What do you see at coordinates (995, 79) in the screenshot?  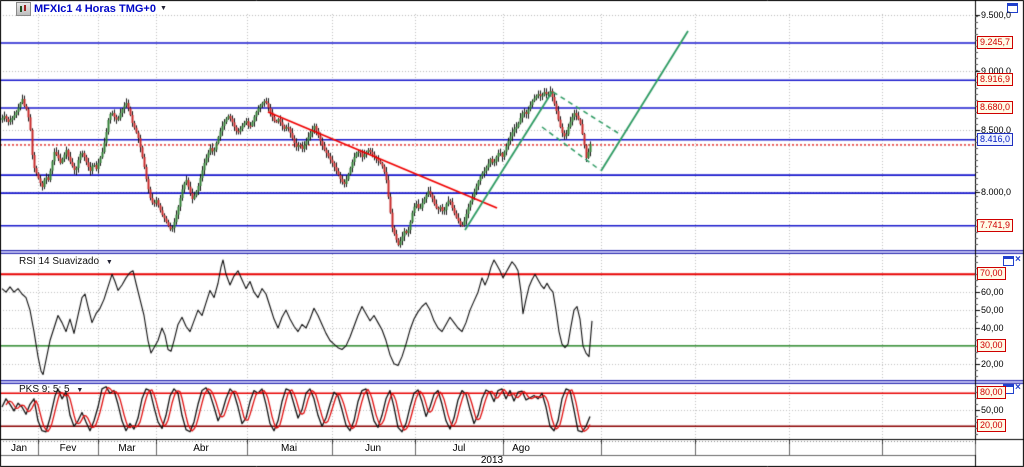 I see `price-level-label: 8.916,9` at bounding box center [995, 79].